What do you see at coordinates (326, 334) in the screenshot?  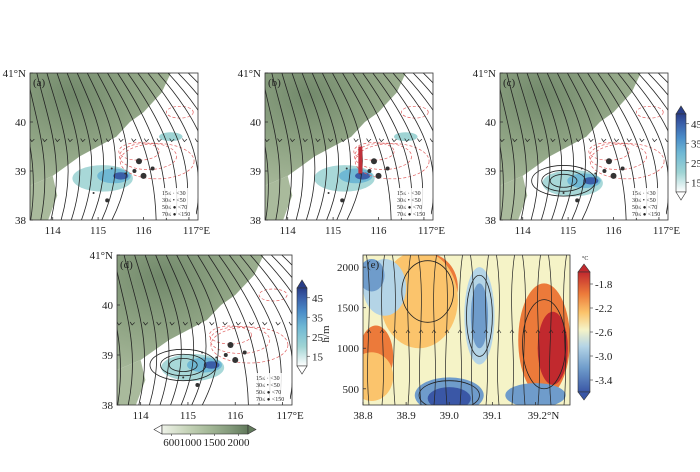 I see `y-axis-label: h/m` at bounding box center [326, 334].